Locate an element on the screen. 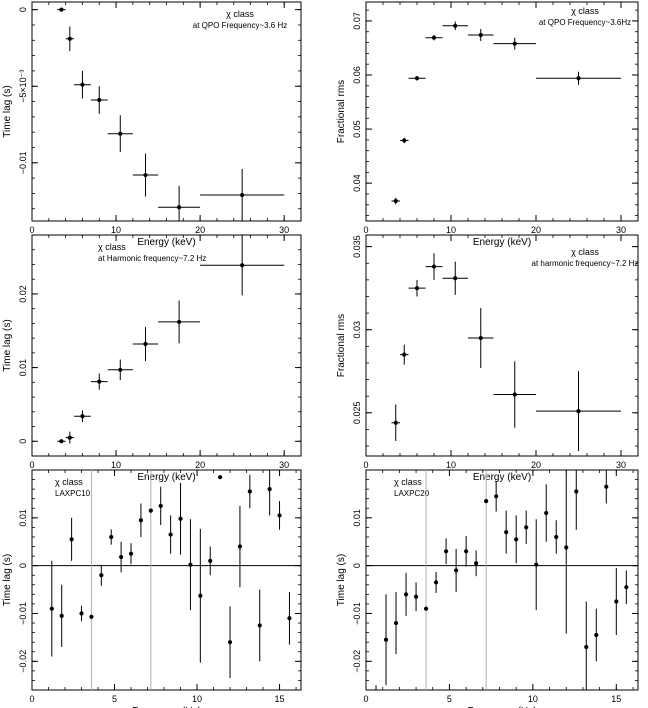 Image resolution: width=648 pixels, height=708 pixels. x-tick-label: 5 is located at coordinates (449, 699).